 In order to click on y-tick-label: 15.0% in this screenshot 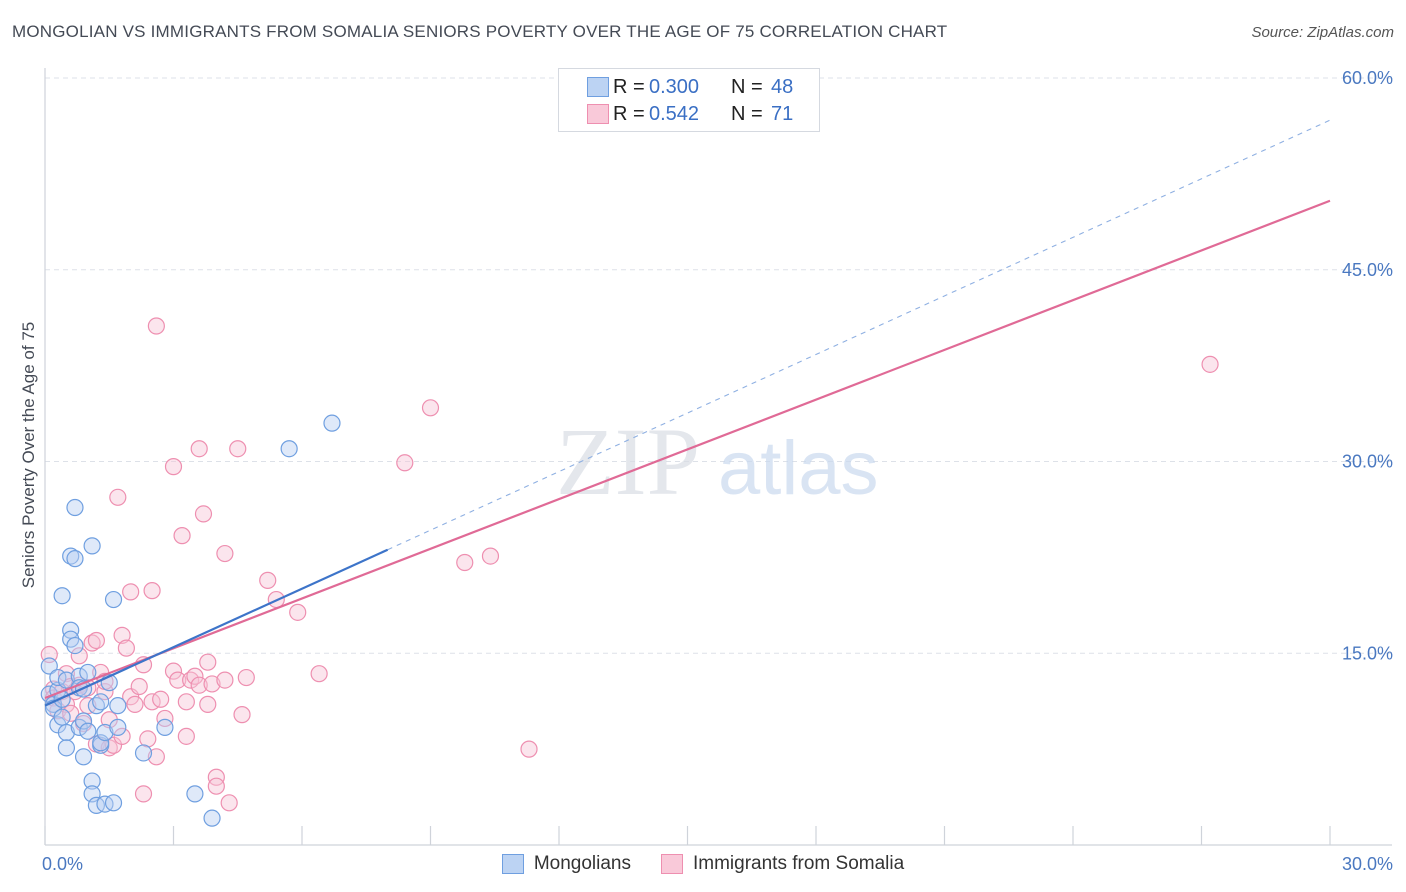, I will do `click(1367, 653)`.